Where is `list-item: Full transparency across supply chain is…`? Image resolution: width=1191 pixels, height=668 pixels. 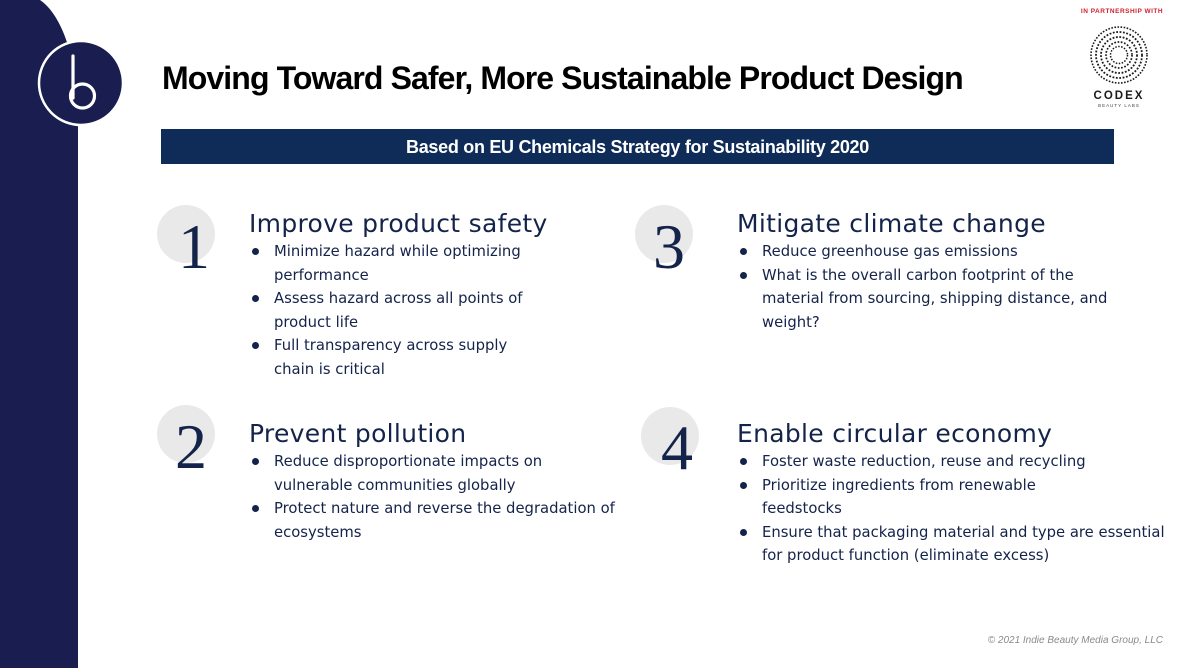 list-item: Full transparency across supply chain is… is located at coordinates (391, 357).